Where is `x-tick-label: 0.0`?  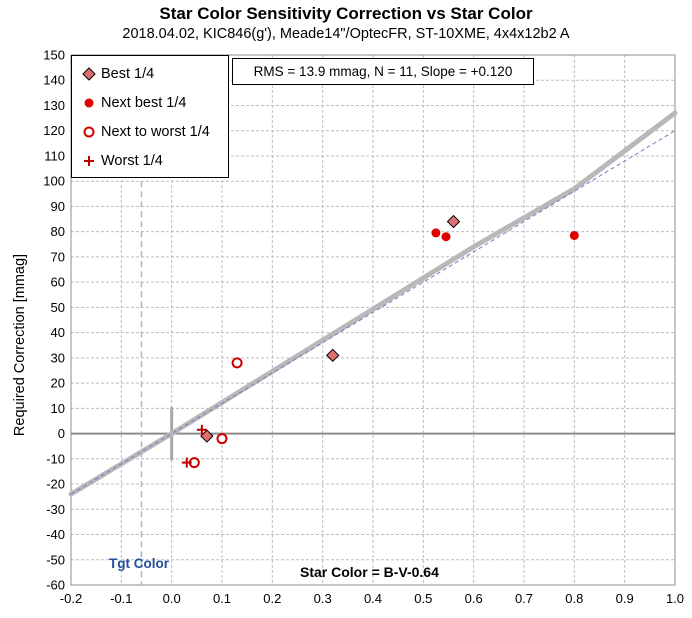
x-tick-label: 0.0 is located at coordinates (172, 598).